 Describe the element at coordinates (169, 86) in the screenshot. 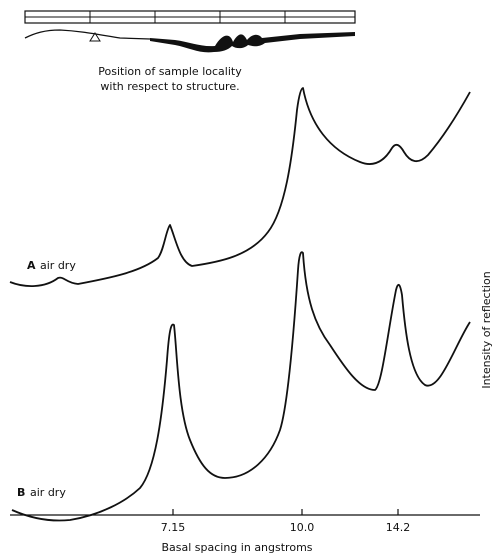

I see `caption-line: with respect to structure.` at that location.